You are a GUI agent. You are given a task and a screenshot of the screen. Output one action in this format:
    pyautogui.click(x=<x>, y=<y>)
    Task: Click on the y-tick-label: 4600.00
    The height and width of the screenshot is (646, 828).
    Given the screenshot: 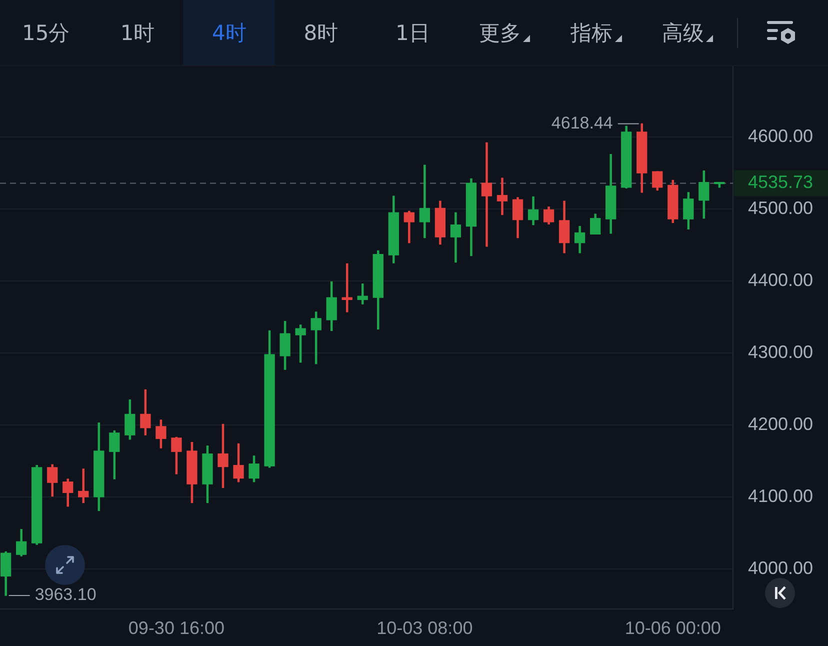 What is the action you would take?
    pyautogui.click(x=781, y=136)
    